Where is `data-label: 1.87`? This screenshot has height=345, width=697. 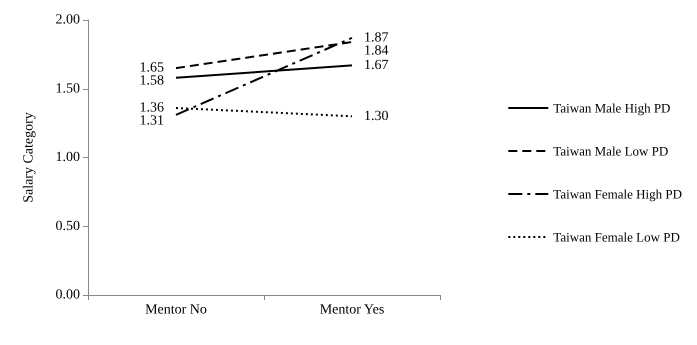 data-label: 1.87 is located at coordinates (376, 38).